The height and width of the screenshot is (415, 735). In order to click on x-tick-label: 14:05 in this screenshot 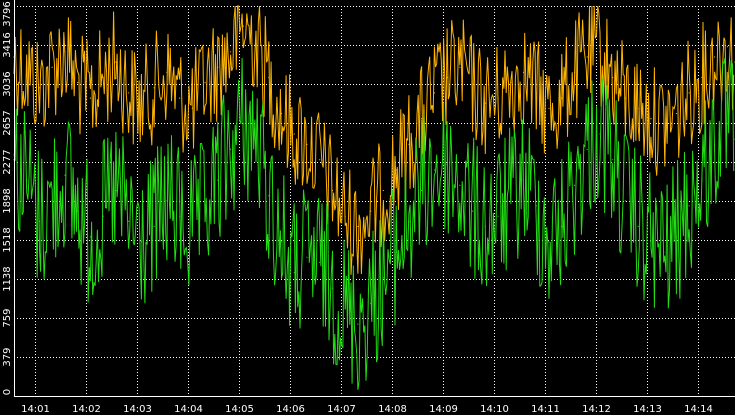, I will do `click(239, 409)`.